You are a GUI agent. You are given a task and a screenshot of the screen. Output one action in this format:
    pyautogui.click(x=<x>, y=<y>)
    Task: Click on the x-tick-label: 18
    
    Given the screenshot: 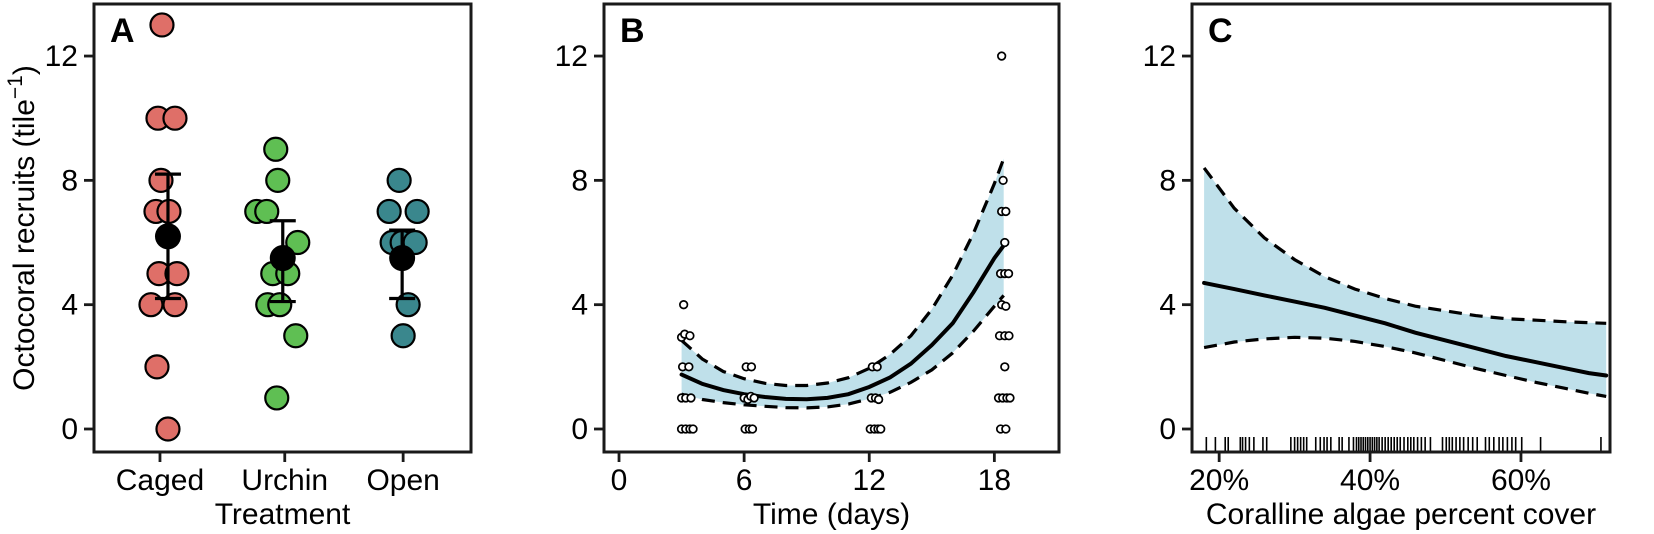 What is the action you would take?
    pyautogui.click(x=994, y=480)
    